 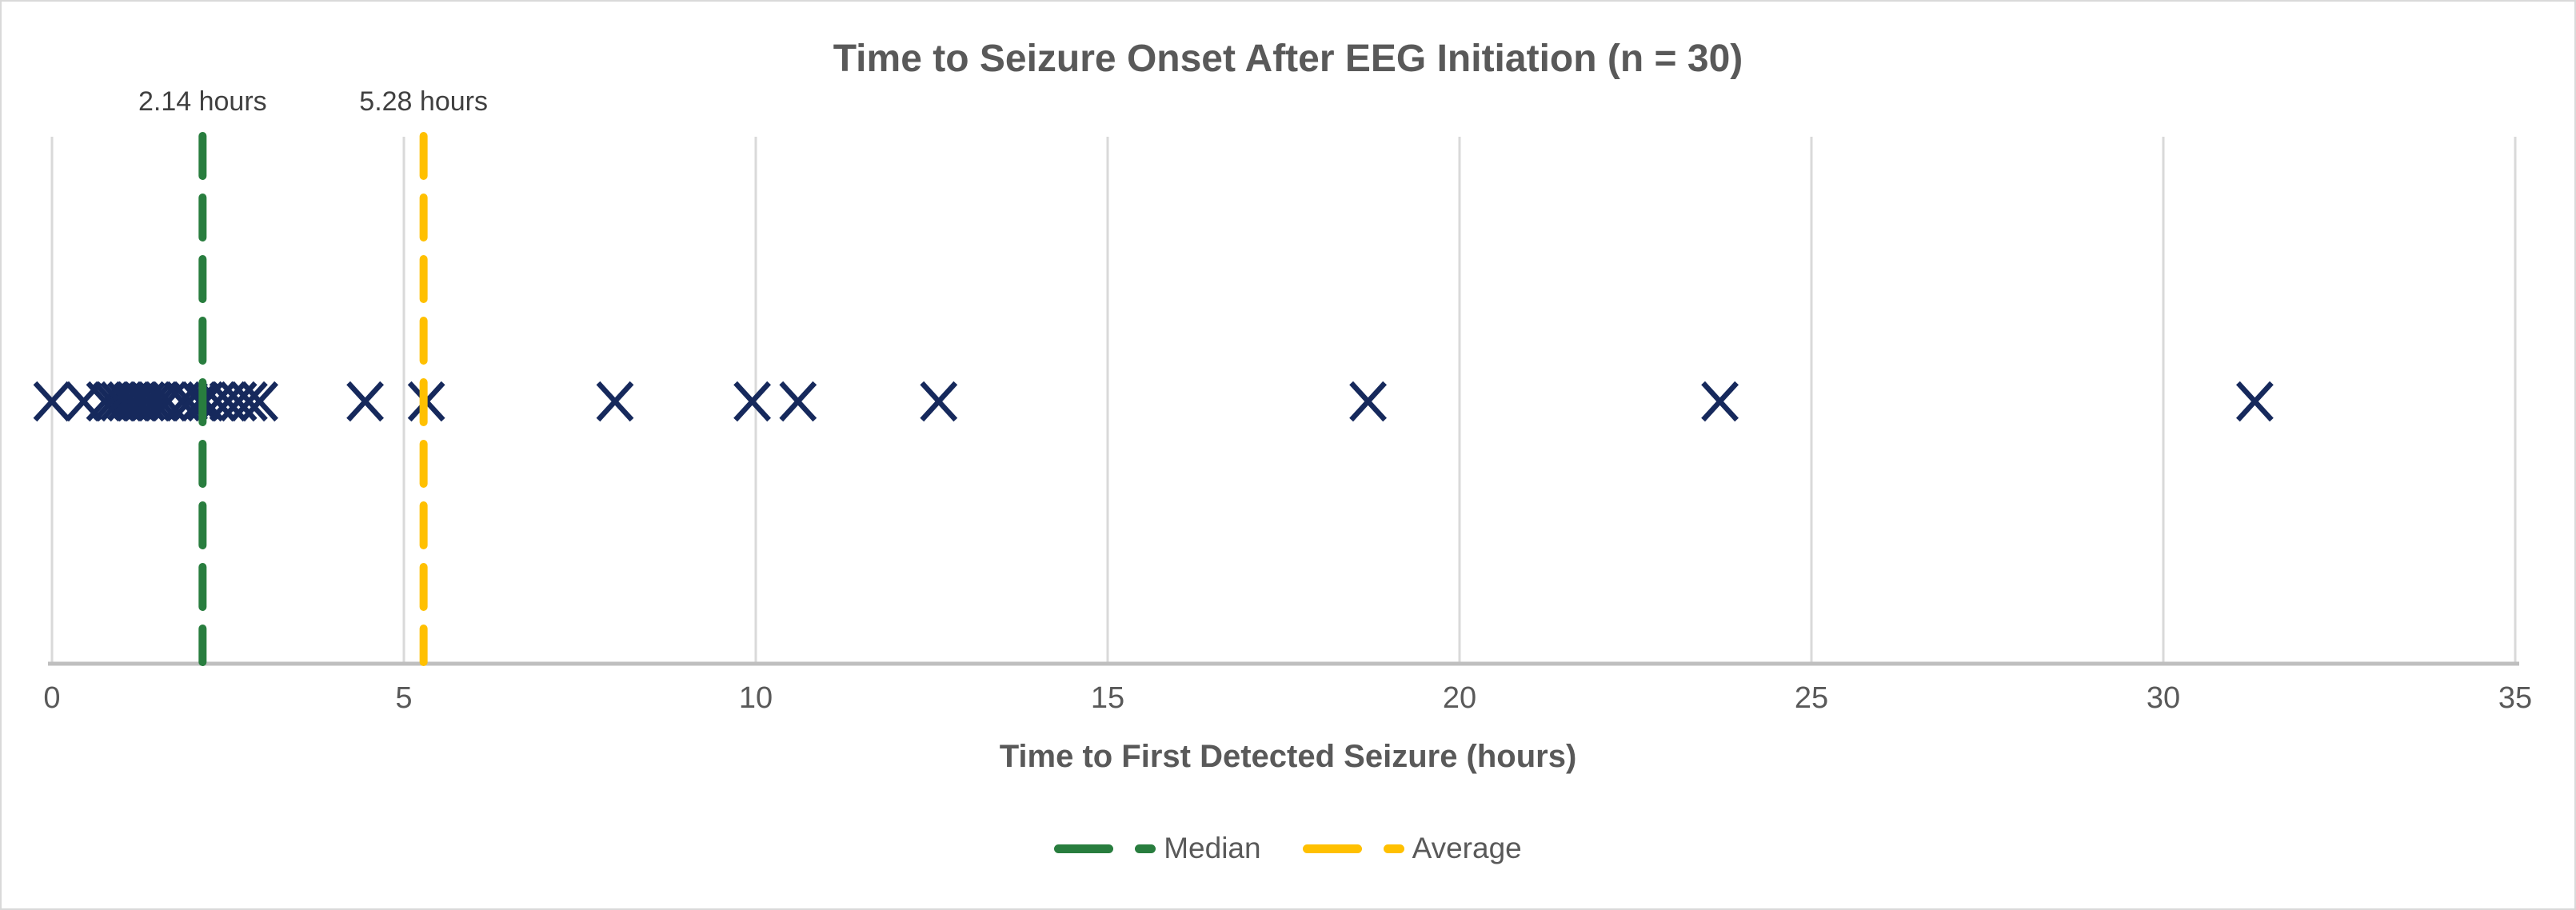 What do you see at coordinates (1084, 848) in the screenshot?
I see `median-dash-long-icon` at bounding box center [1084, 848].